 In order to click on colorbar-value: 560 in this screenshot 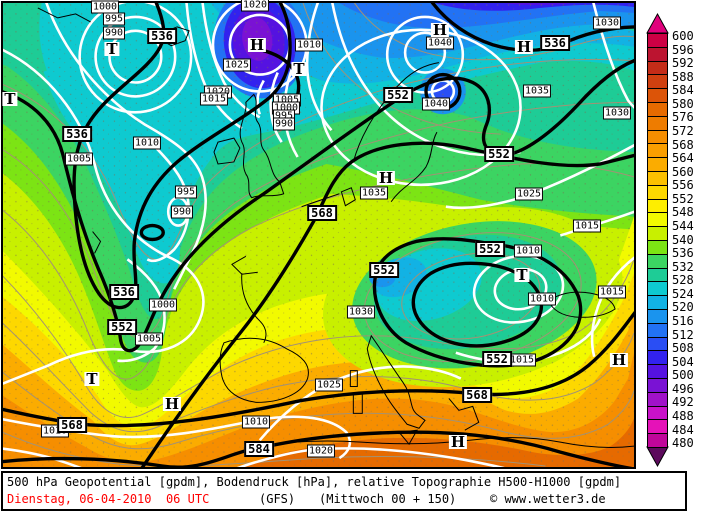, I will do `click(683, 171)`.